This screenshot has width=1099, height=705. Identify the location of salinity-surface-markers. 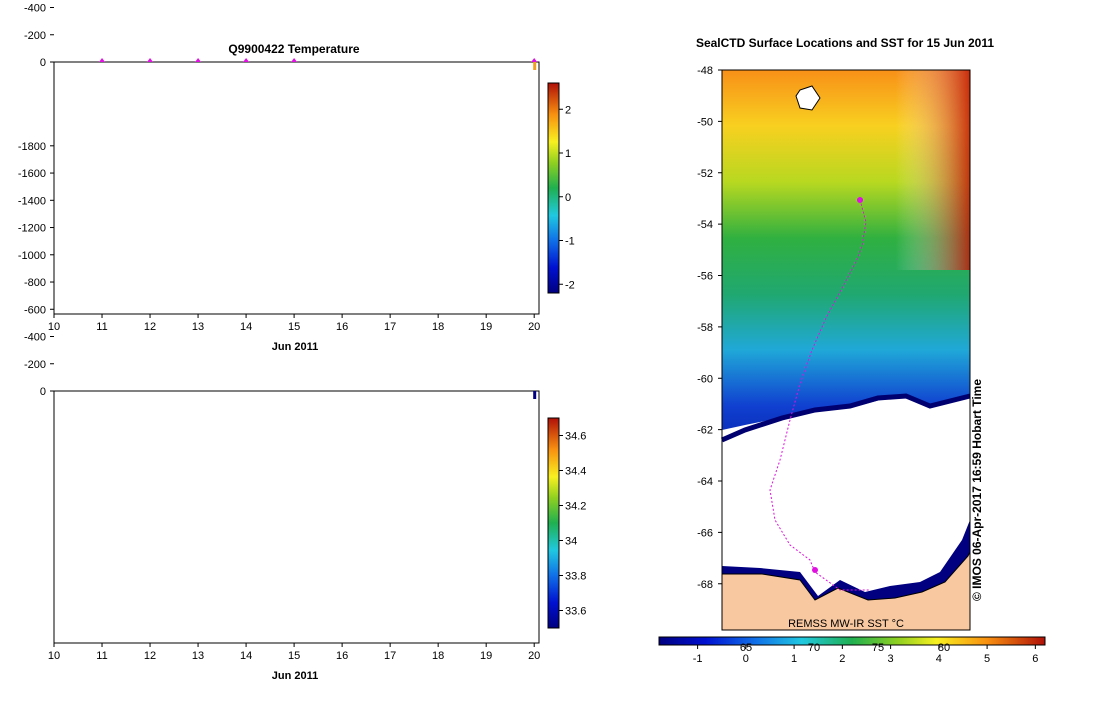
(535, 230).